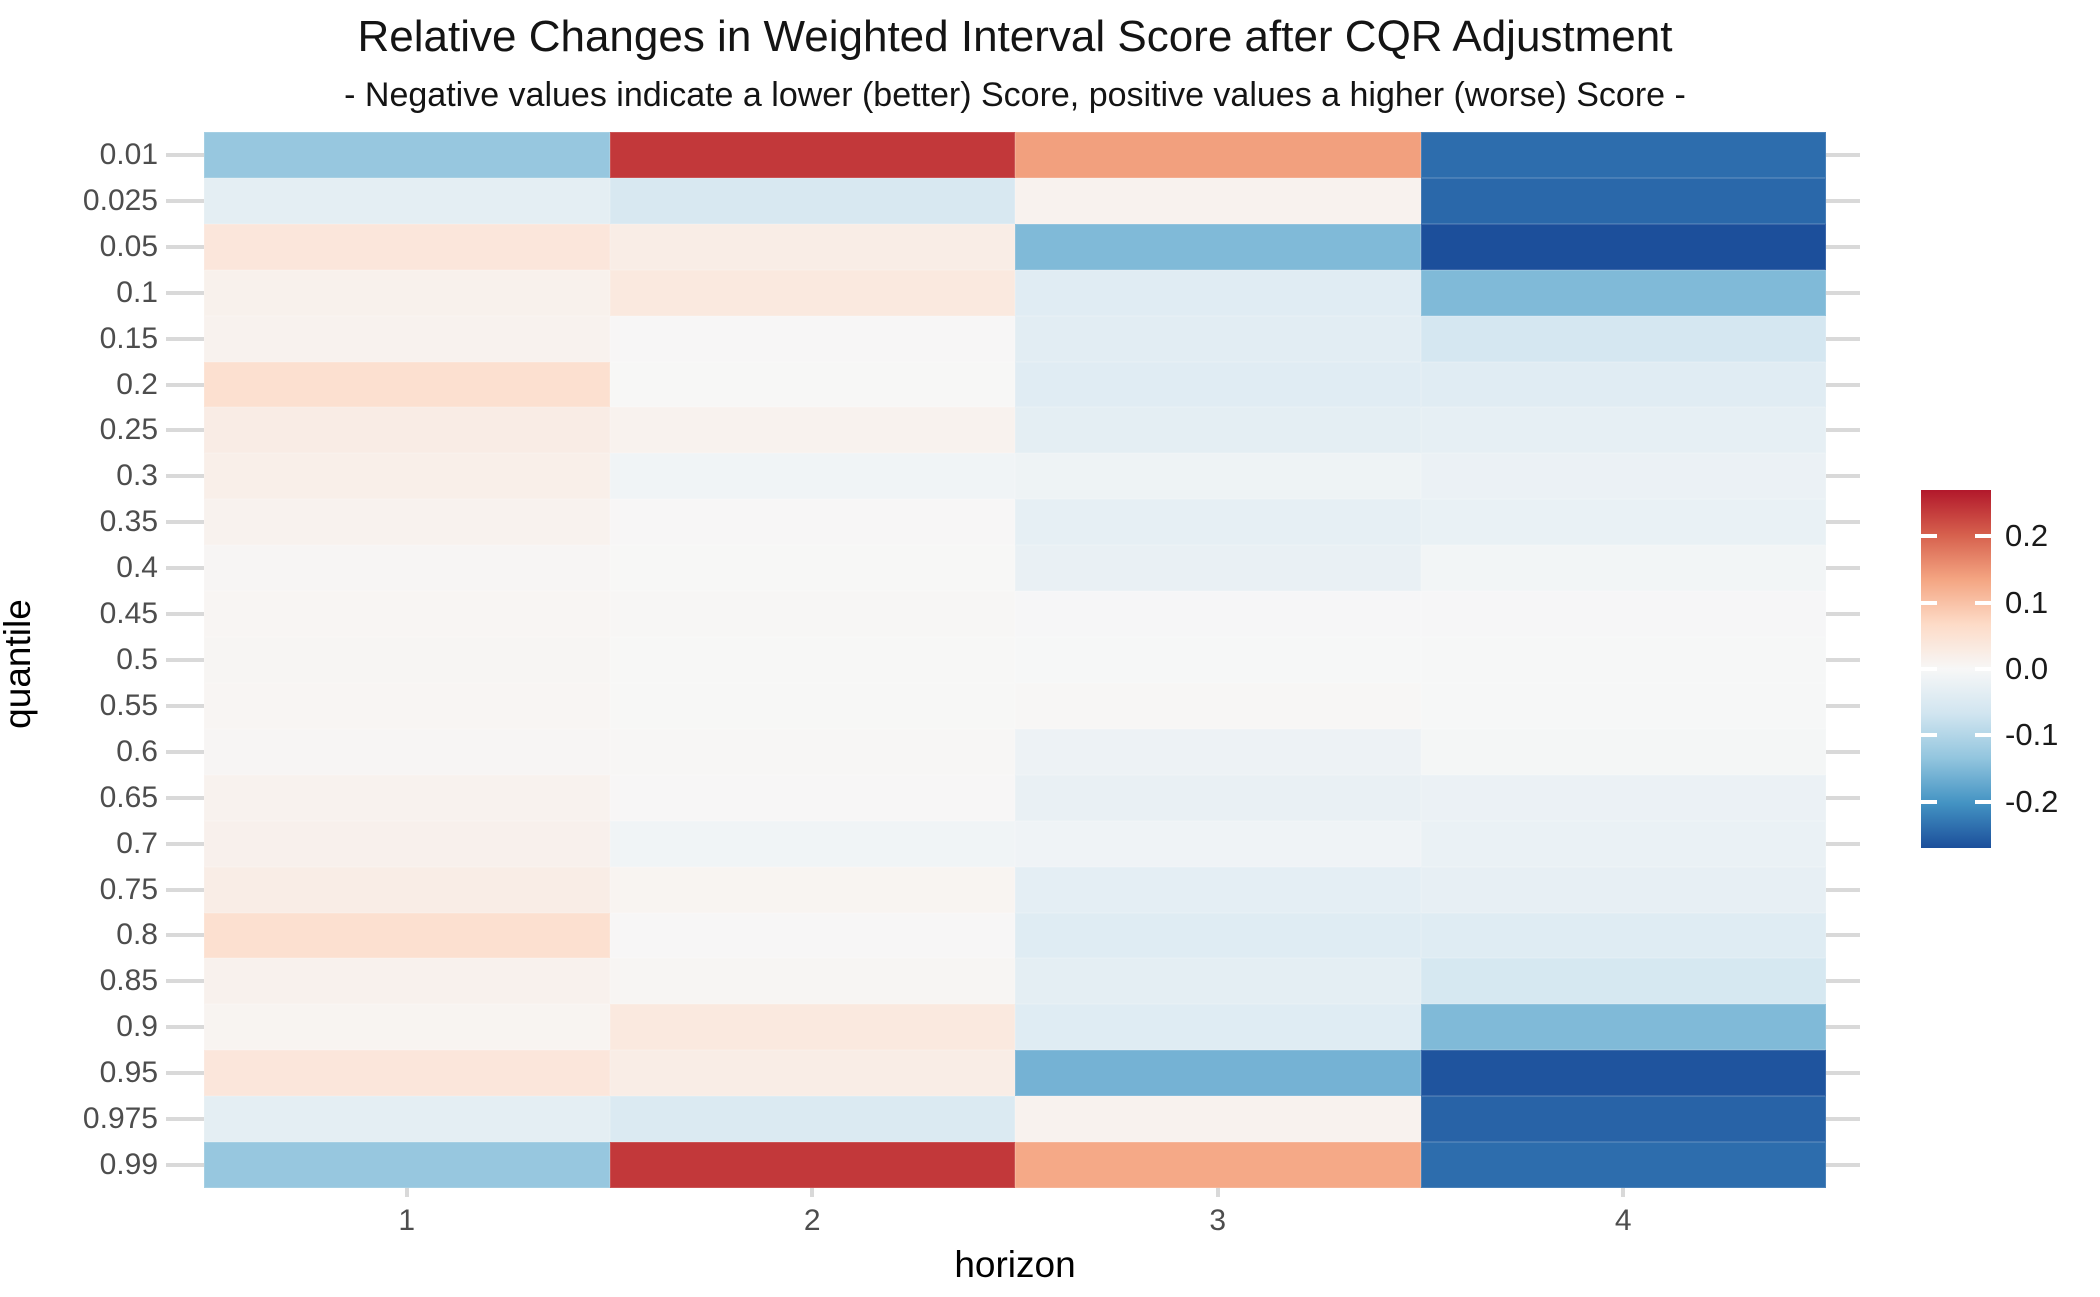 The height and width of the screenshot is (1297, 2100). What do you see at coordinates (2027, 668) in the screenshot?
I see `colorbar-tick-label: 0.0` at bounding box center [2027, 668].